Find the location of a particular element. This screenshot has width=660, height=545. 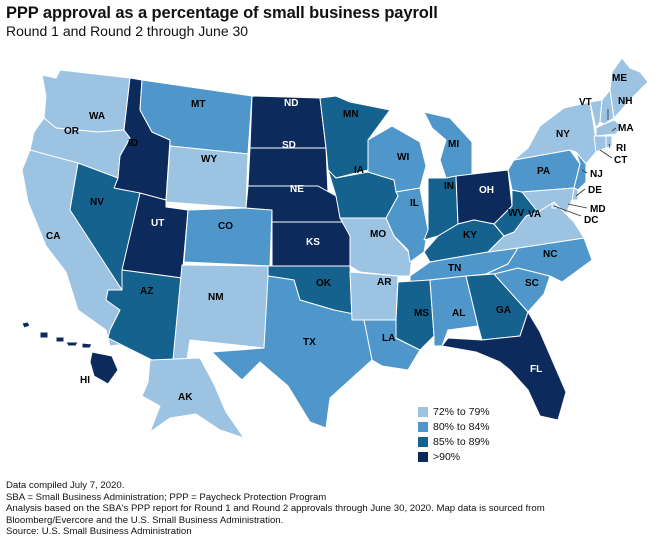

state-wa is located at coordinates (86, 101).